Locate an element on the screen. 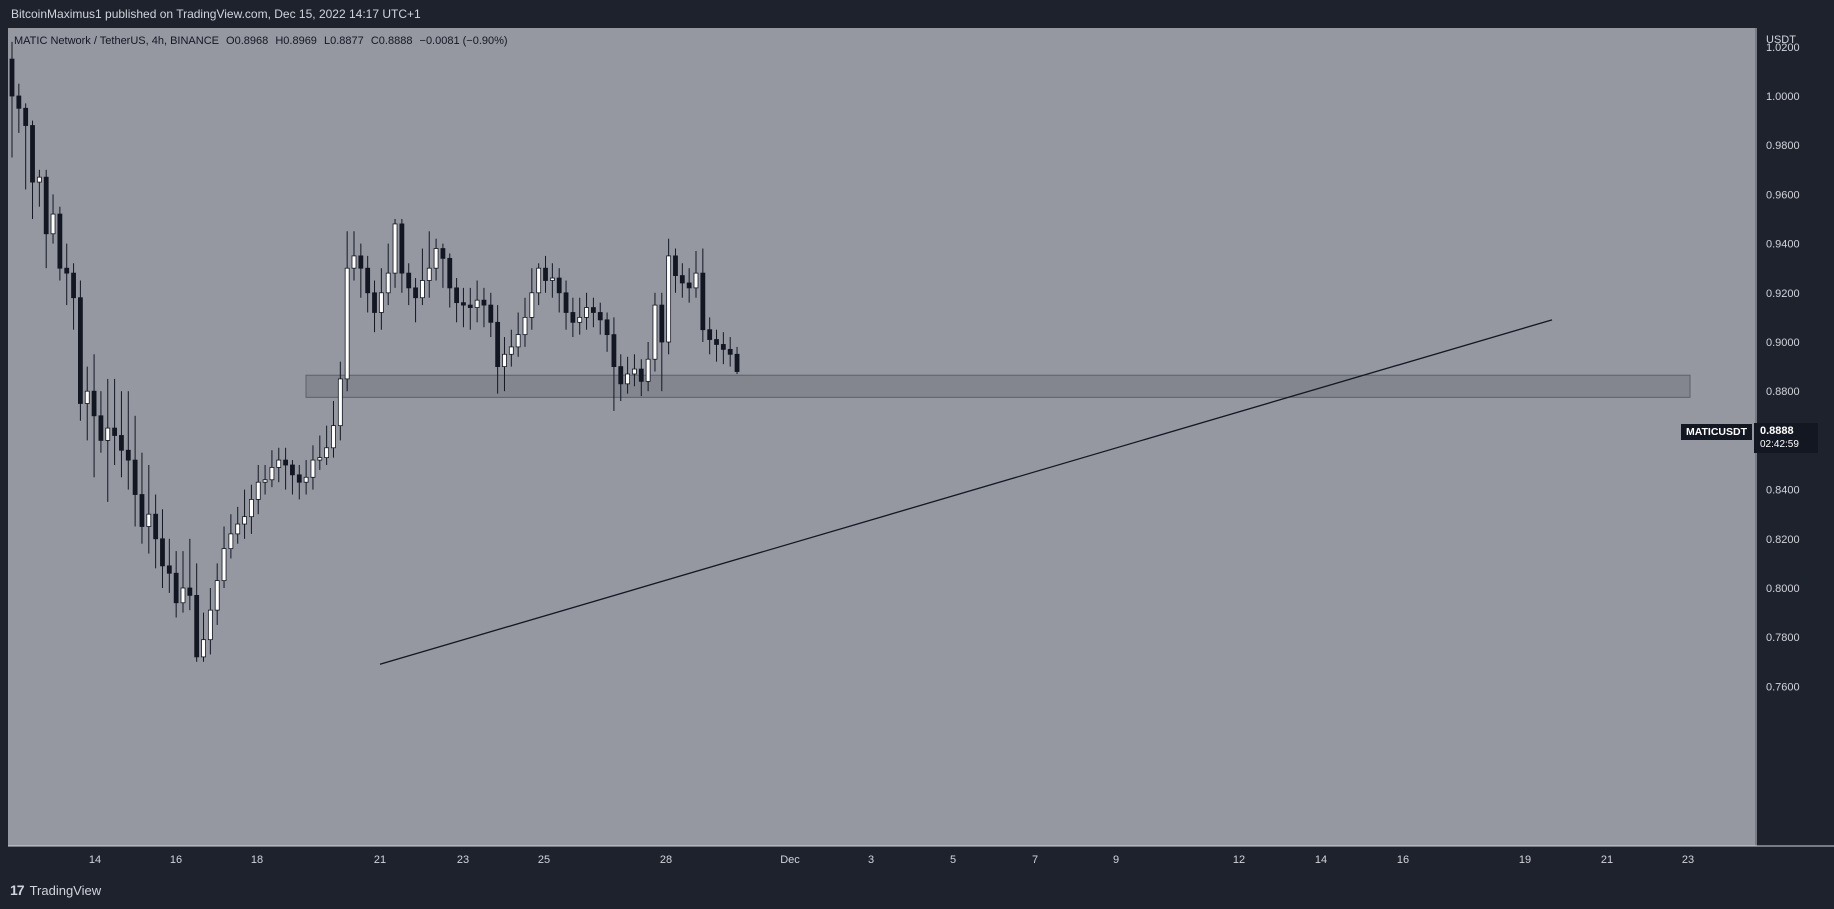  price-tick-label: 1.0200 is located at coordinates (1783, 48).